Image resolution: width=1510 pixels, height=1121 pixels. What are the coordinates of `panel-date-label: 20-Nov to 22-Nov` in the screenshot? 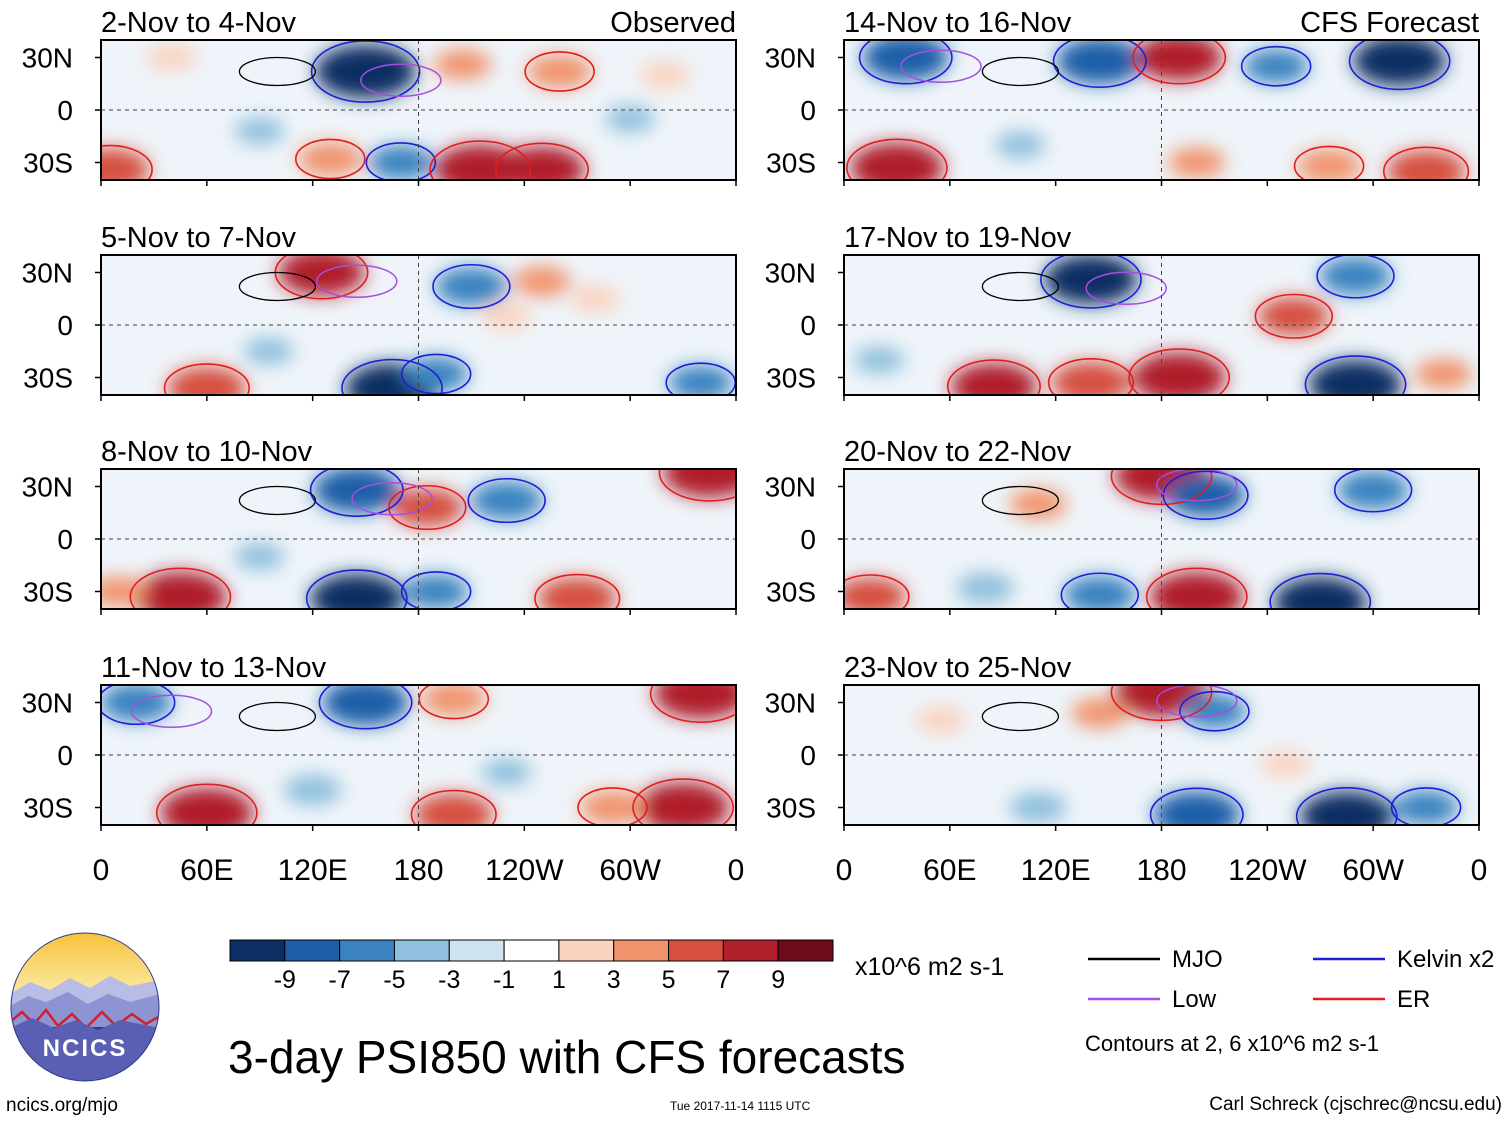 It's located at (958, 452).